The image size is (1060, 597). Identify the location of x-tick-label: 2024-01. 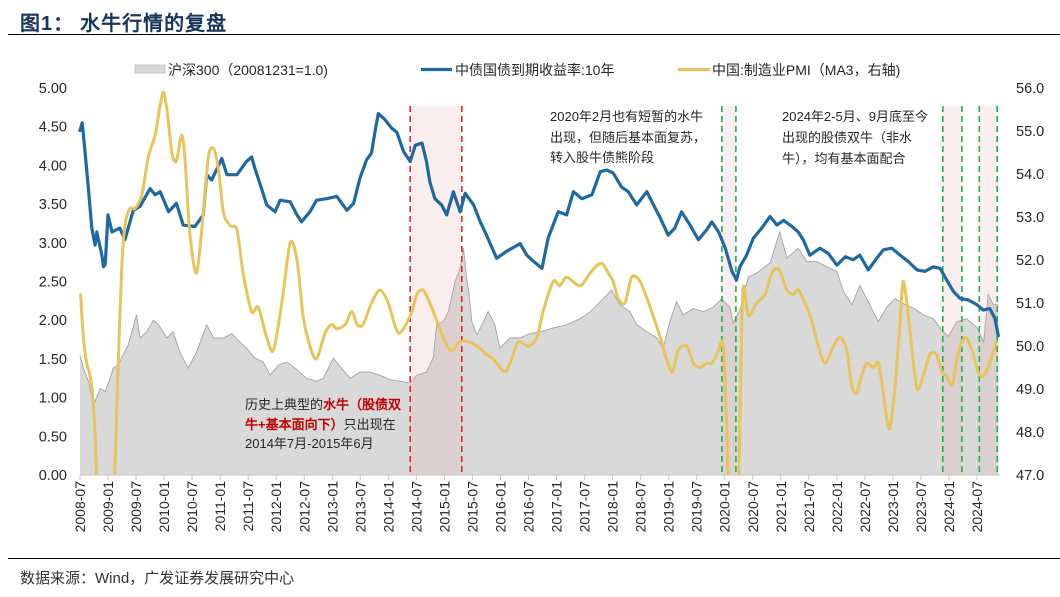
(949, 507).